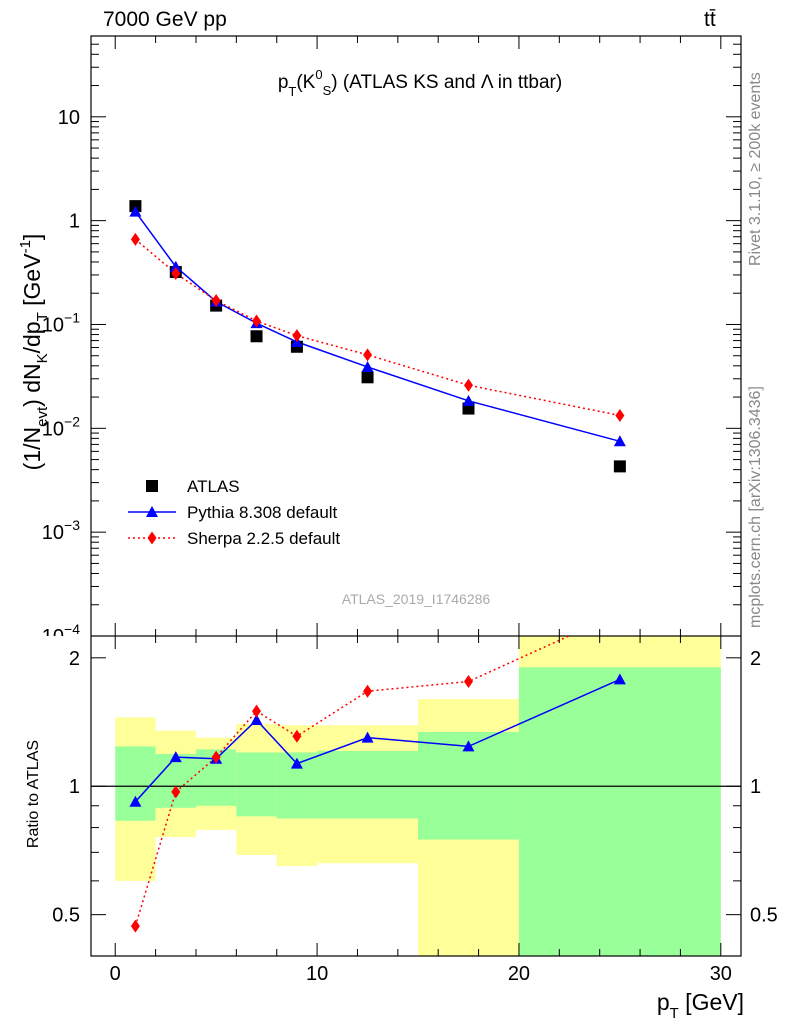 This screenshot has width=786, height=1024. What do you see at coordinates (61, 530) in the screenshot?
I see `main-y-tick-label: 10⁻³` at bounding box center [61, 530].